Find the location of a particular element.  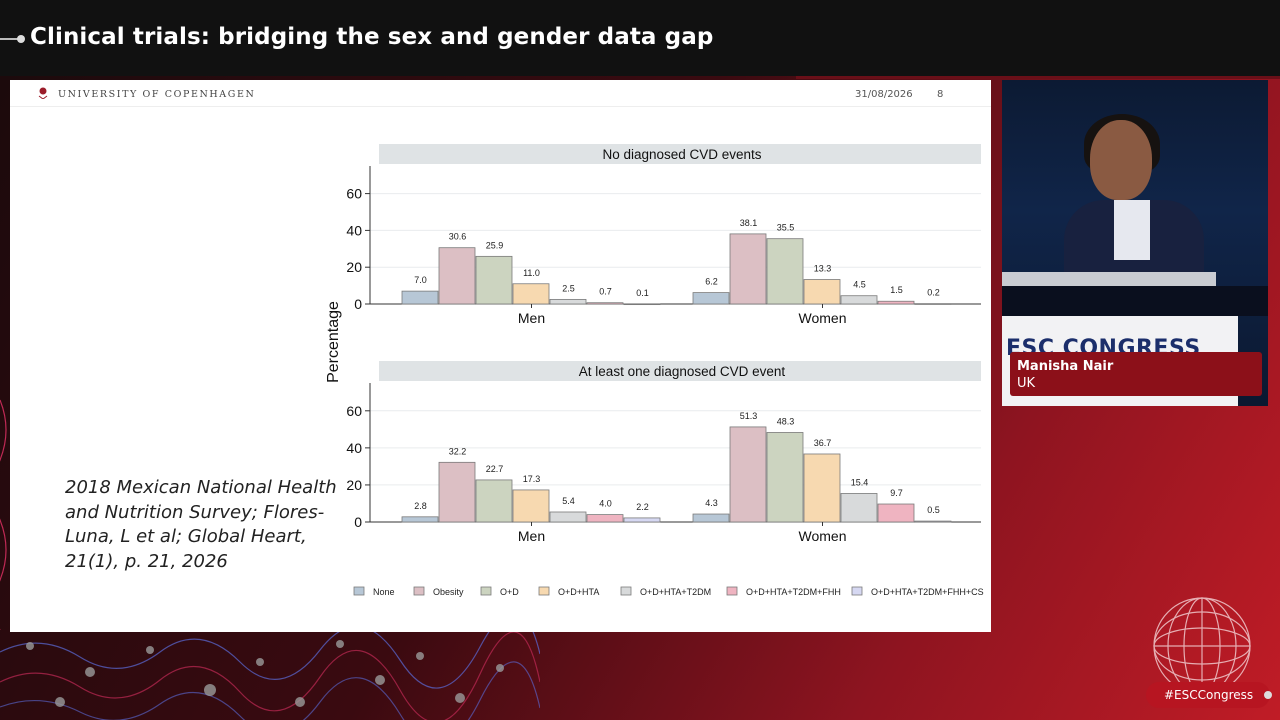

data-label: 0.1 is located at coordinates (642, 293).